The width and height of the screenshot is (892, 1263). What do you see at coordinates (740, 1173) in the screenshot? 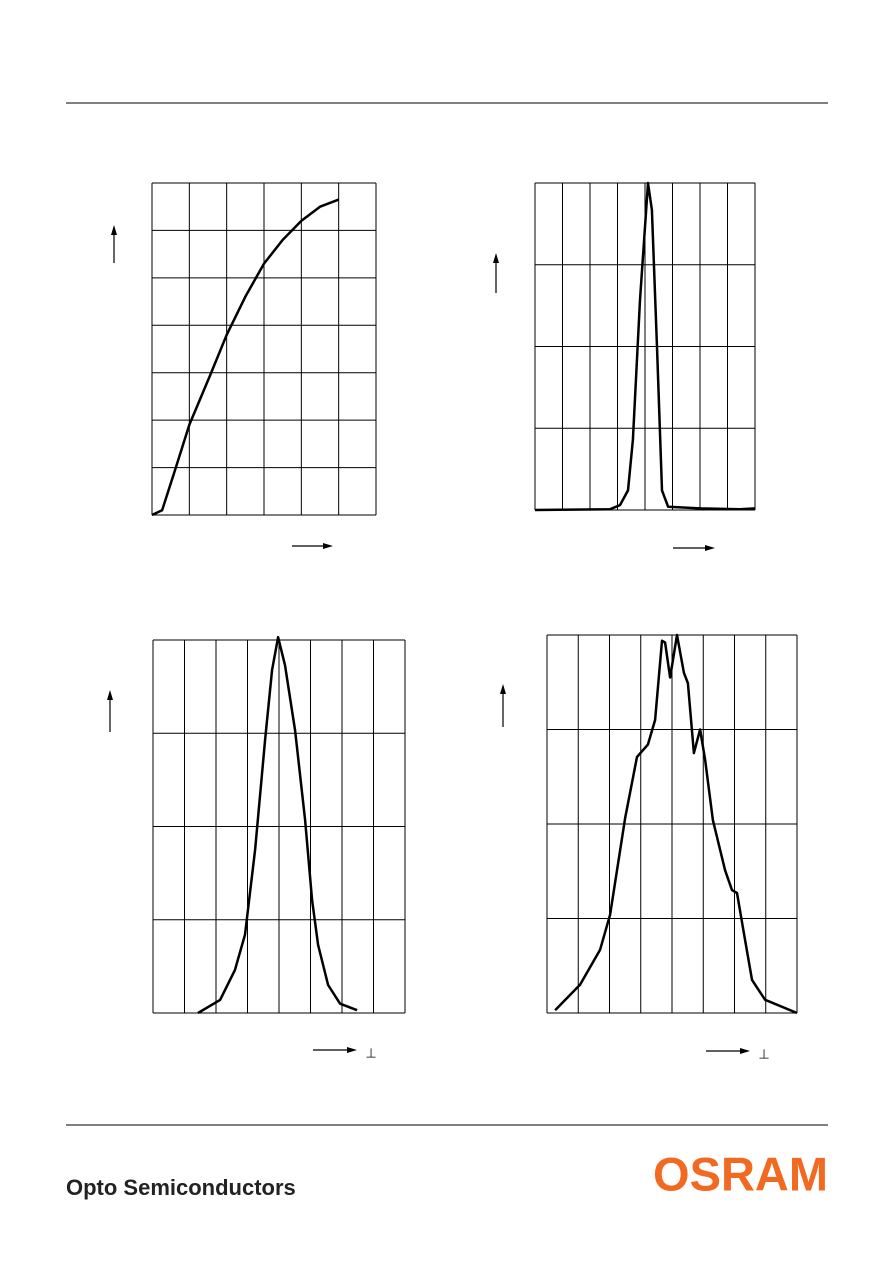
I see `logo: OSRAM` at bounding box center [740, 1173].